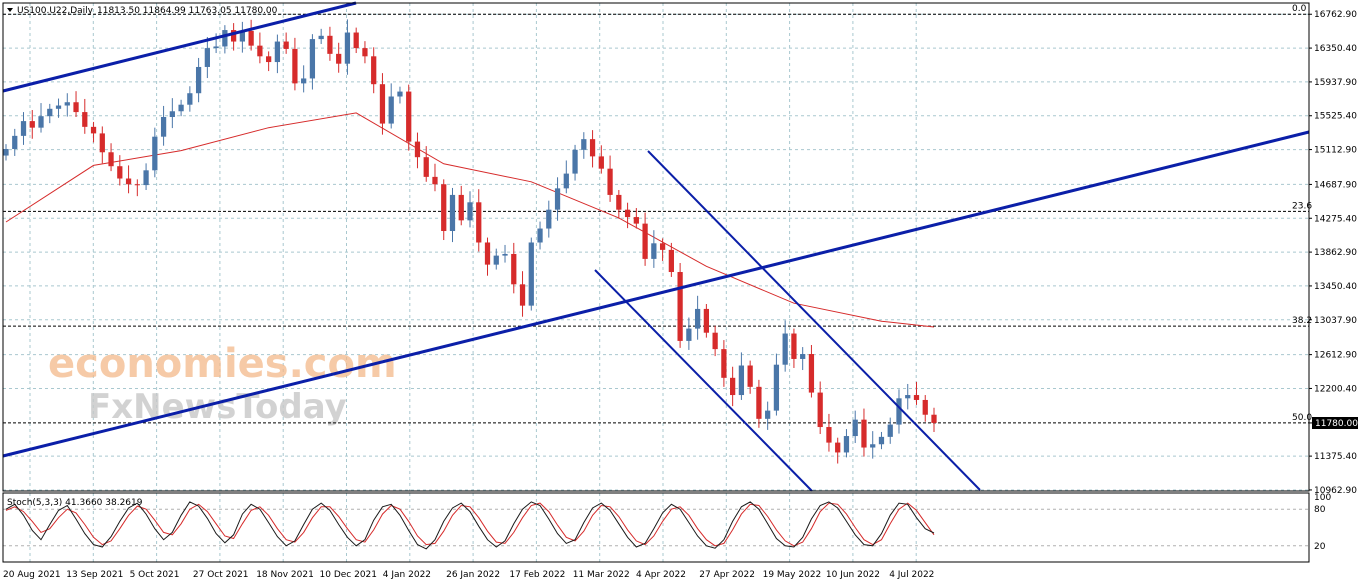  Describe the element at coordinates (1302, 321) in the screenshot. I see `fib-level-label: 38.2` at that location.